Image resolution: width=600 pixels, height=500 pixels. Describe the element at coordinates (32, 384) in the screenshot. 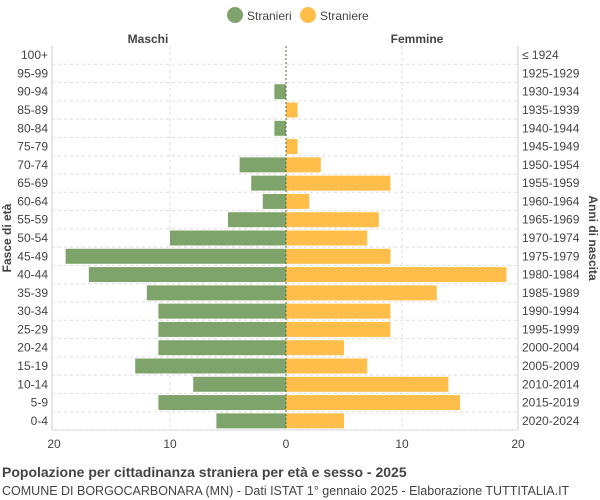

I see `age-label: 10-14` at that location.